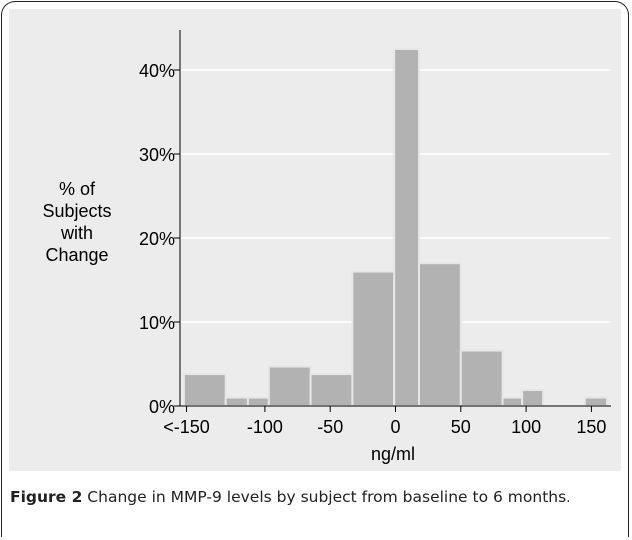  I want to click on y-axis-label: % of Subjects with Change, so click(76, 222).